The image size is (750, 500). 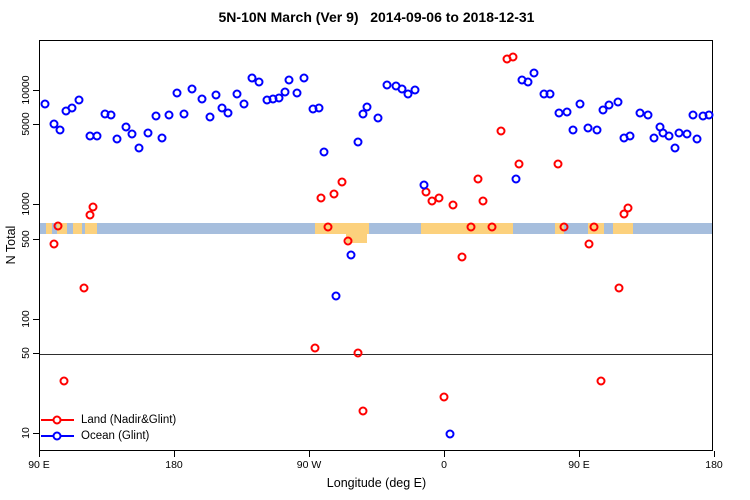 What do you see at coordinates (579, 465) in the screenshot?
I see `x-tick-label: 90 E` at bounding box center [579, 465].